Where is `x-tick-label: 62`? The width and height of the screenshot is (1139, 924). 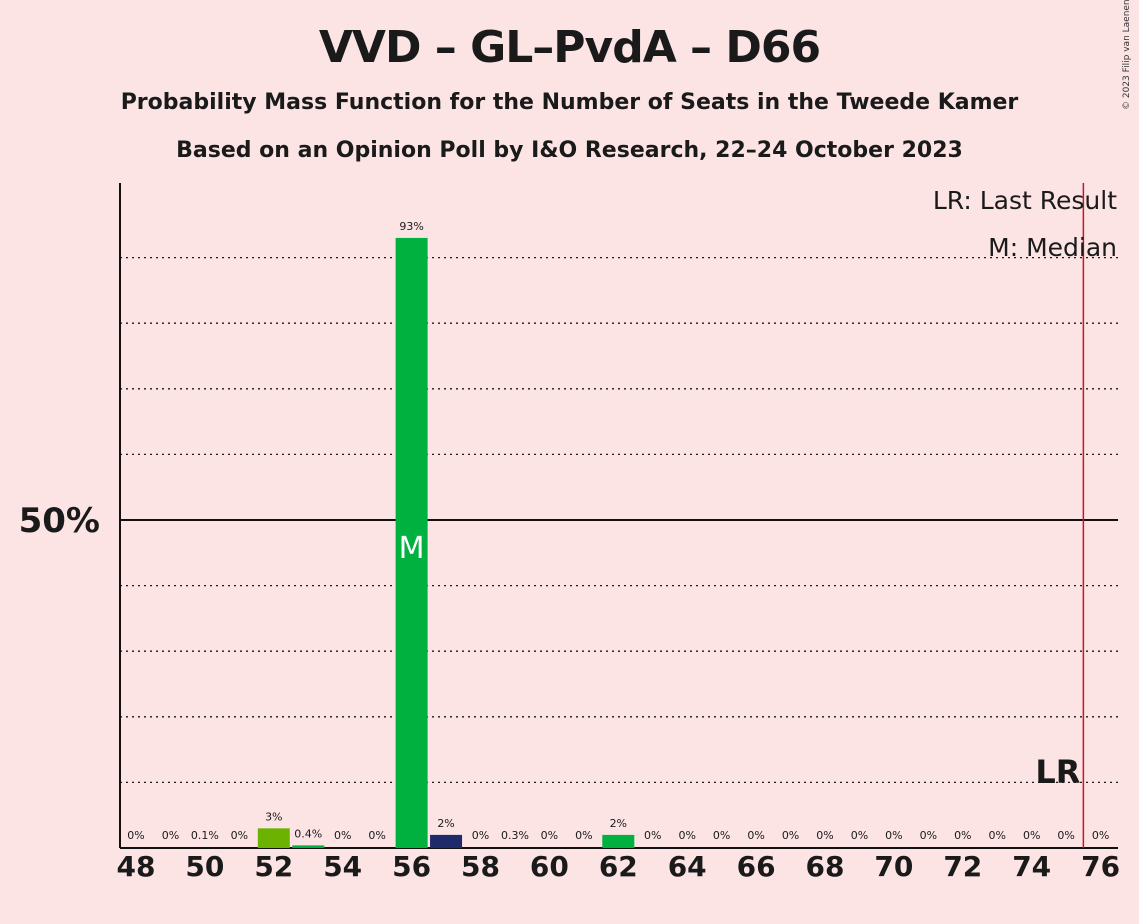 x-tick-label: 62 is located at coordinates (618, 866).